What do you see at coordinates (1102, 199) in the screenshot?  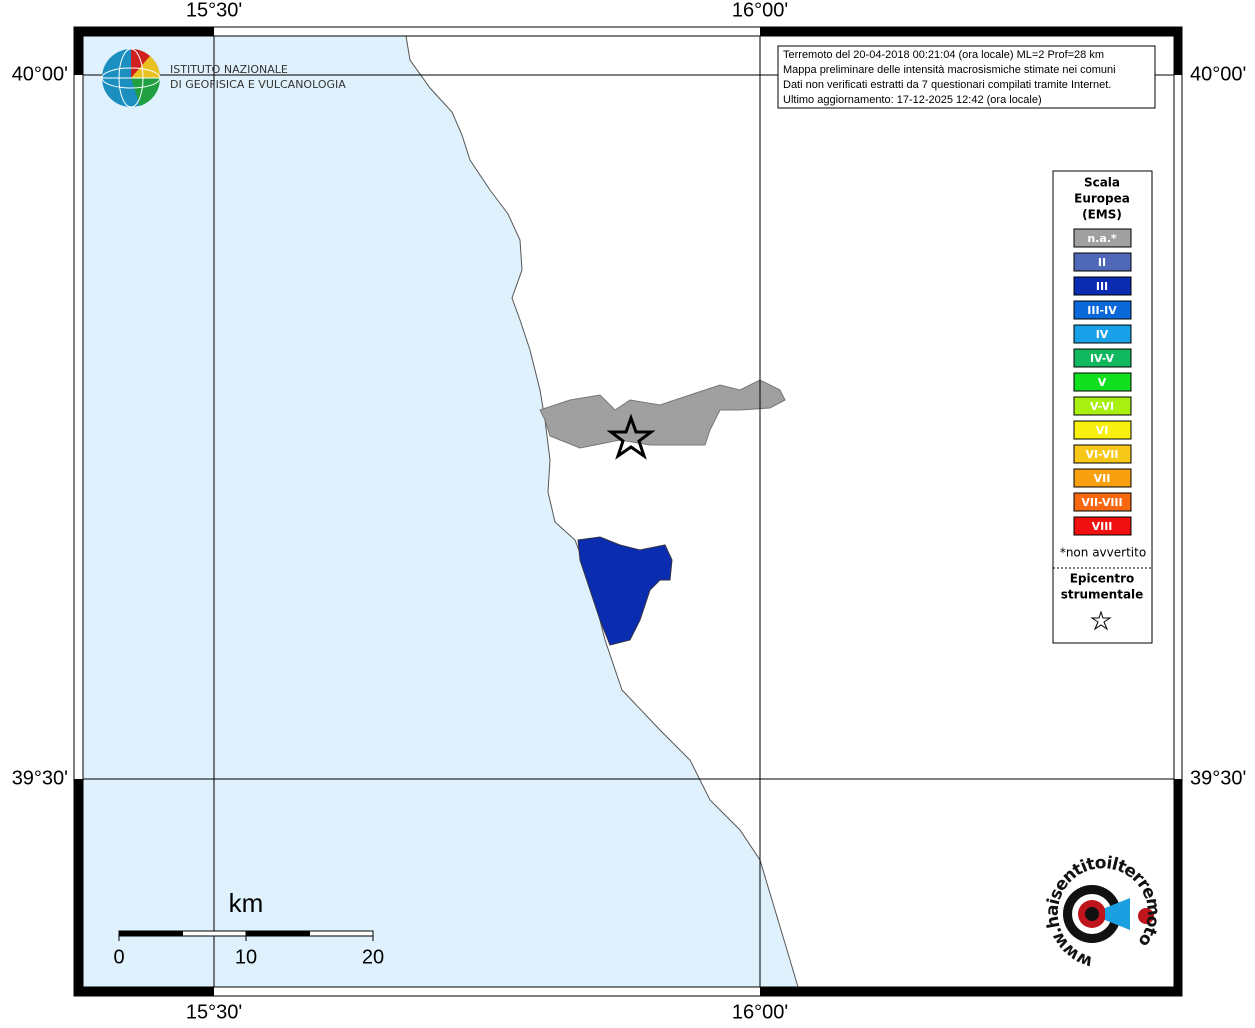 I see `legend-title: Europea` at bounding box center [1102, 199].